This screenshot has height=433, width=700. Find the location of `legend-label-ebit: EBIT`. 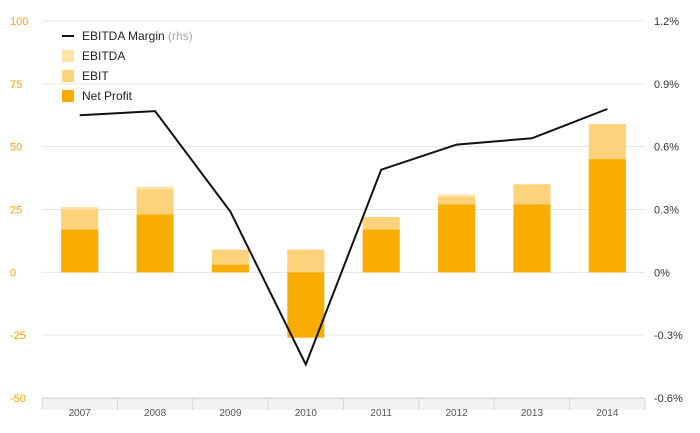

legend-label-ebit: EBIT is located at coordinates (95, 76).